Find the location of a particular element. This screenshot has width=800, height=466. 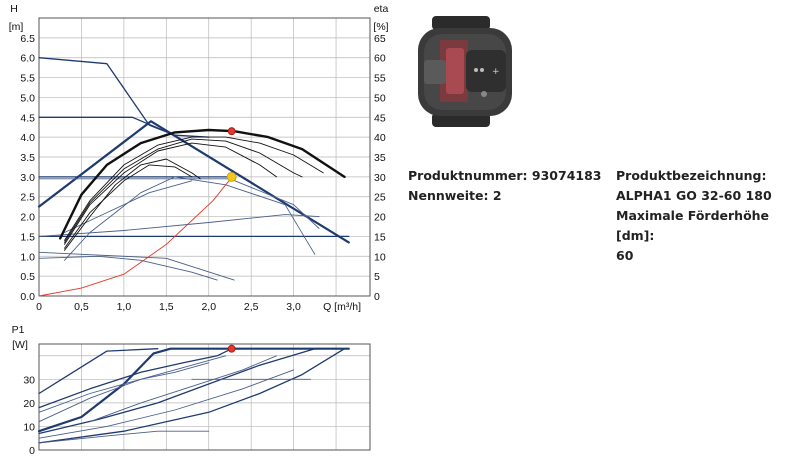

duty-point-marker is located at coordinates (231, 176).